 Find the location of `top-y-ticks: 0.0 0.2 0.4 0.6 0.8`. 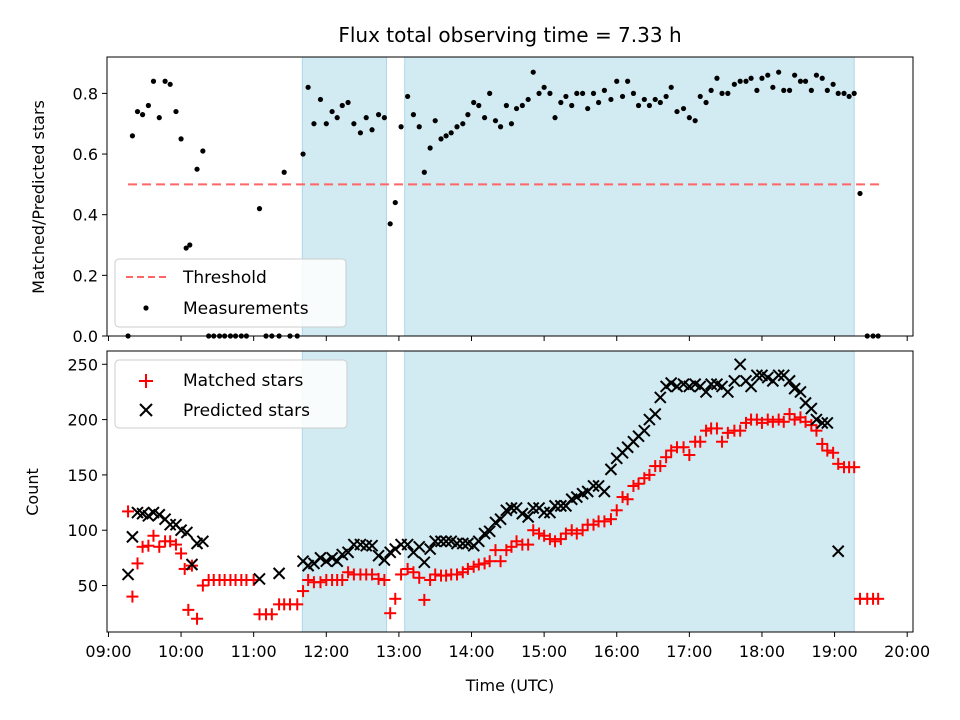

top-y-ticks: 0.0 0.2 0.4 0.6 0.8 is located at coordinates (90, 215).